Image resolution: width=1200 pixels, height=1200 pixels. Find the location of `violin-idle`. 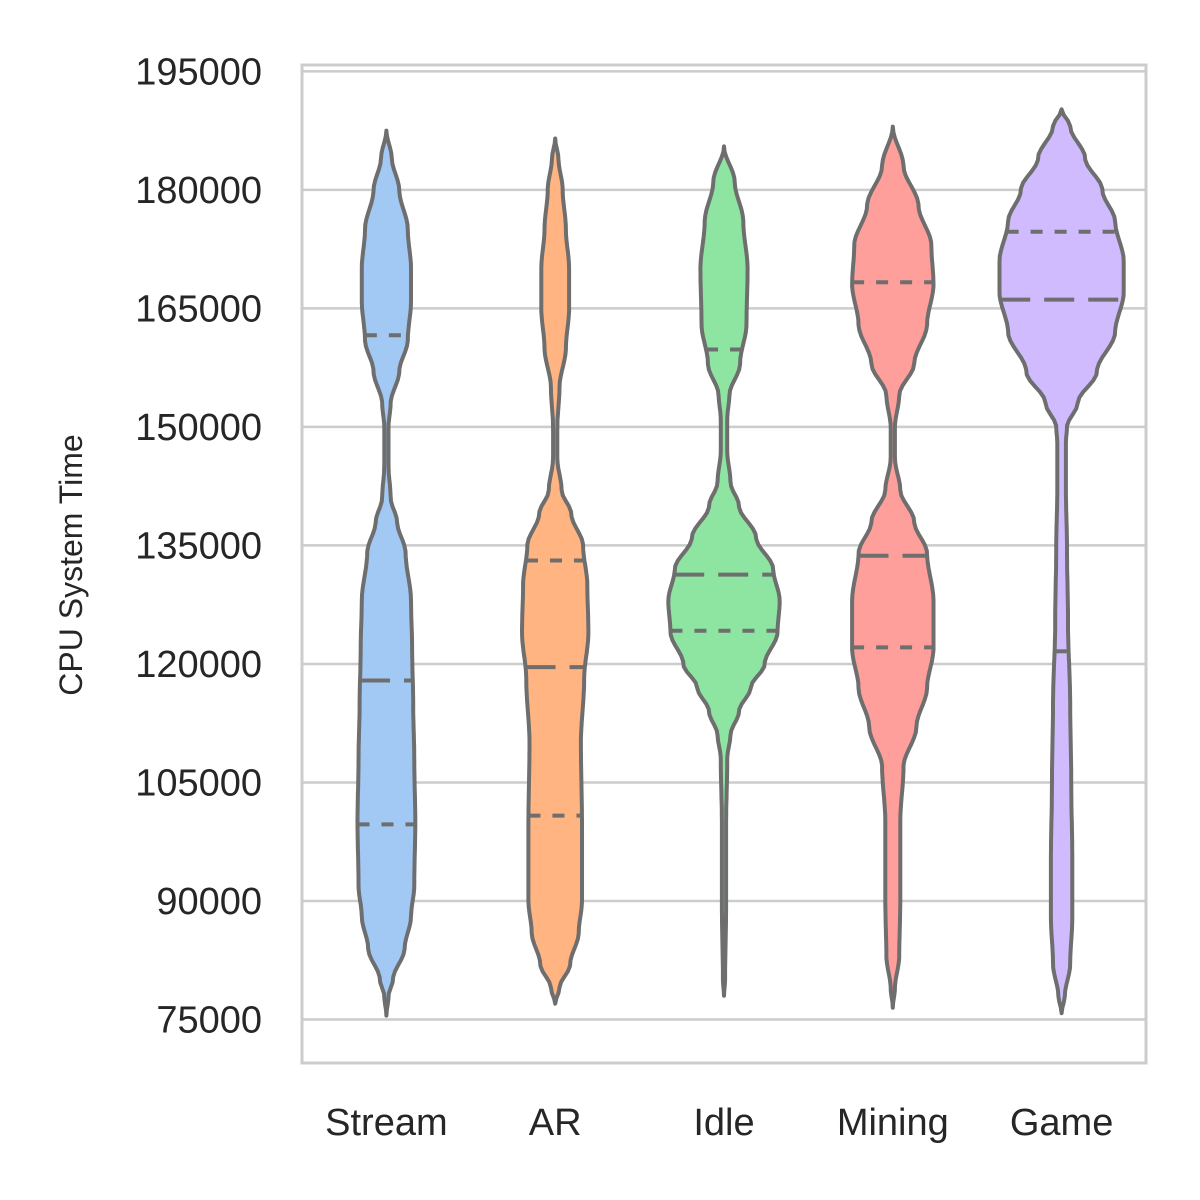

violin-idle is located at coordinates (724, 571).